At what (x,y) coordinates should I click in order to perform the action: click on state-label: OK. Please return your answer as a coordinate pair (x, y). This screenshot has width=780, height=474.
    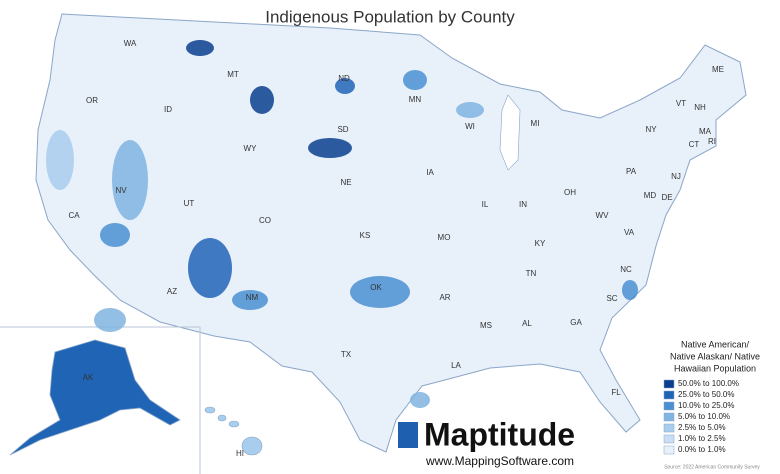
    Looking at the image, I should click on (376, 287).